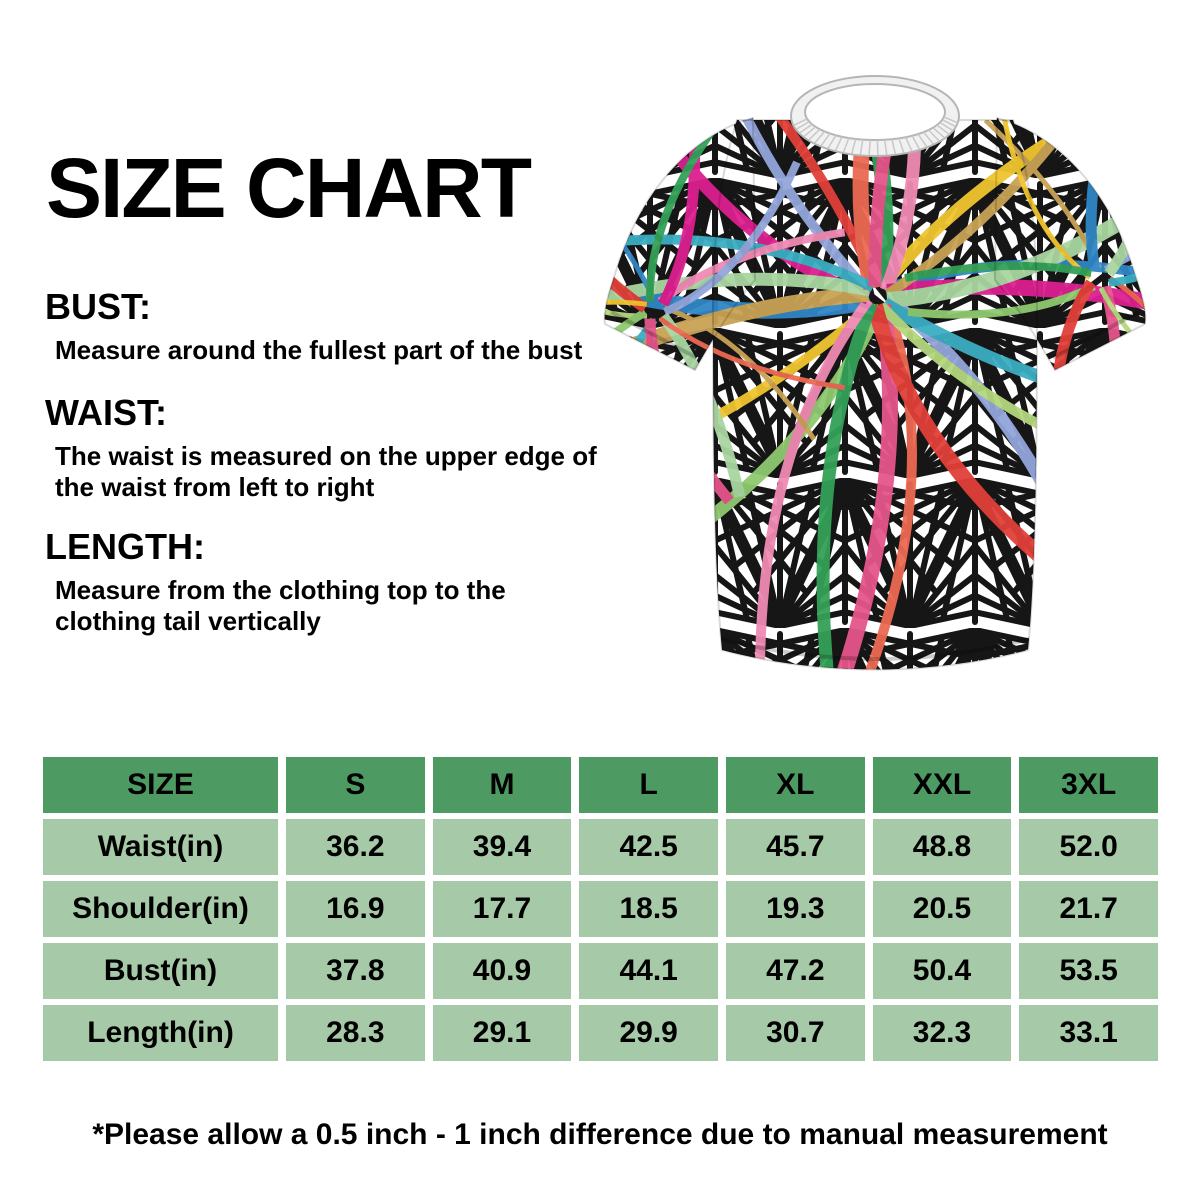 This screenshot has height=1200, width=1200. I want to click on row-label-bust: Bust(in), so click(160, 971).